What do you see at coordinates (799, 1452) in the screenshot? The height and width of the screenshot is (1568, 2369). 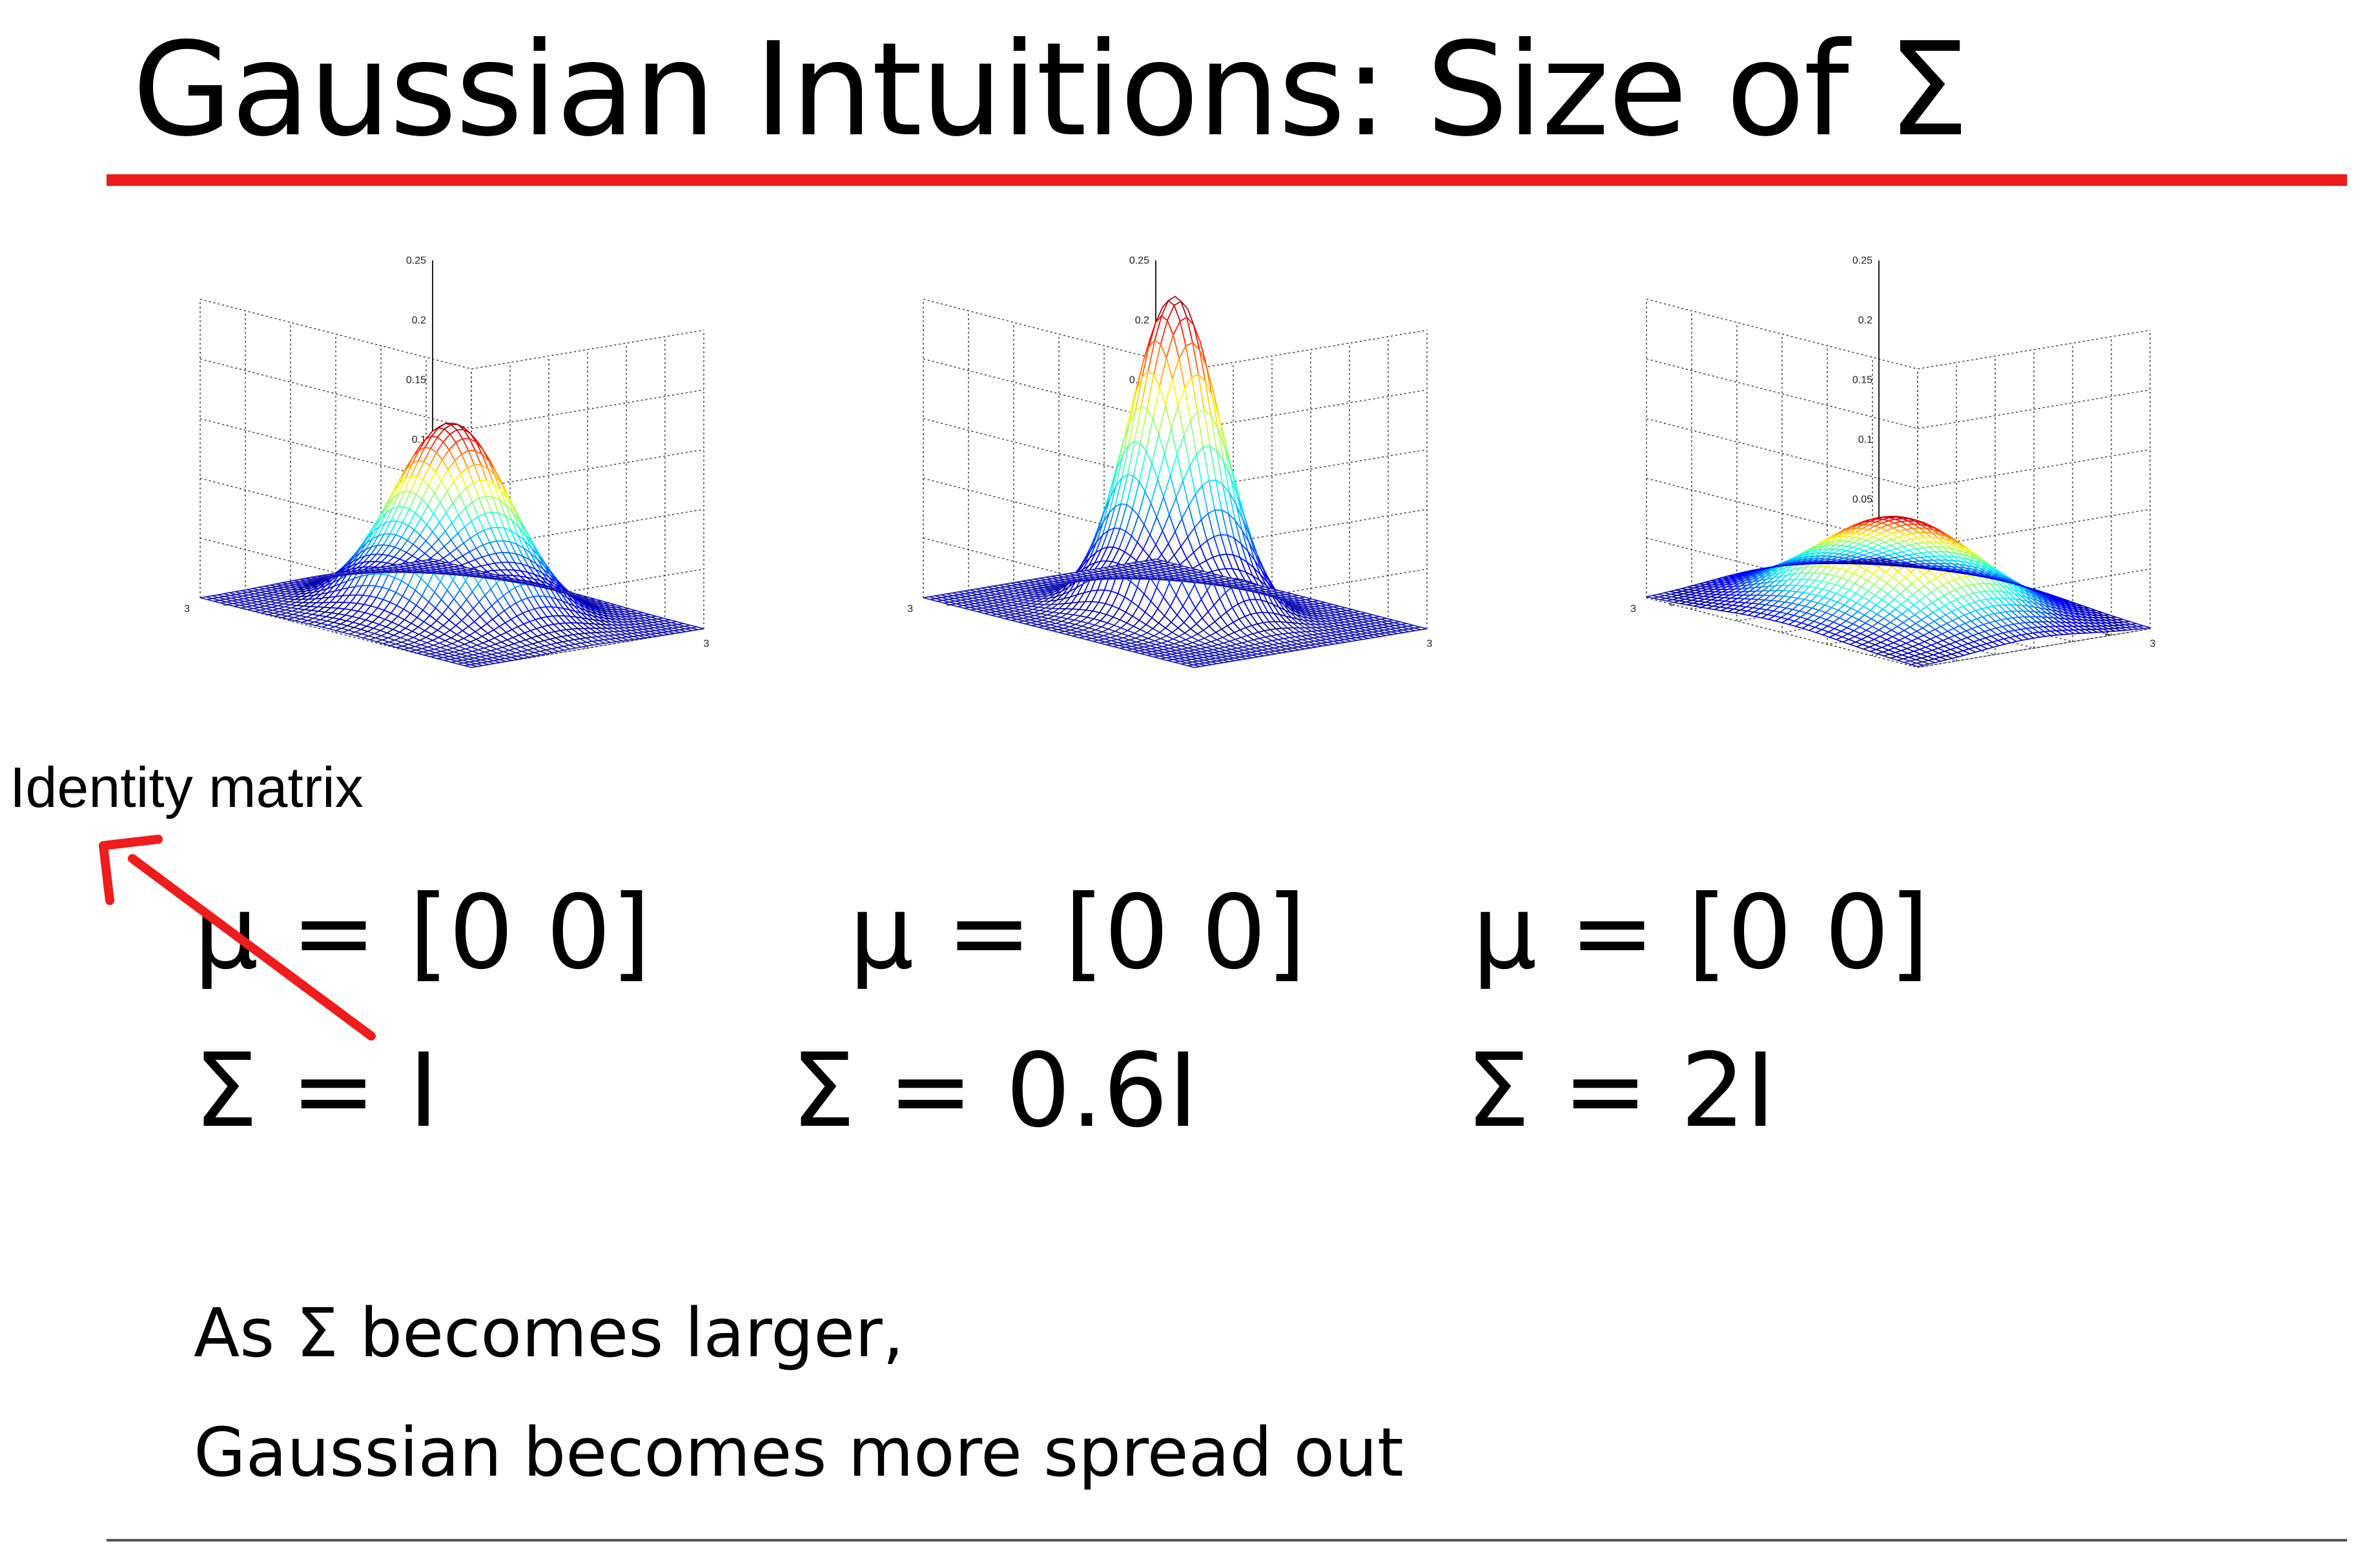 I see `caption-line-2: Gaussian becomes more spread out` at bounding box center [799, 1452].